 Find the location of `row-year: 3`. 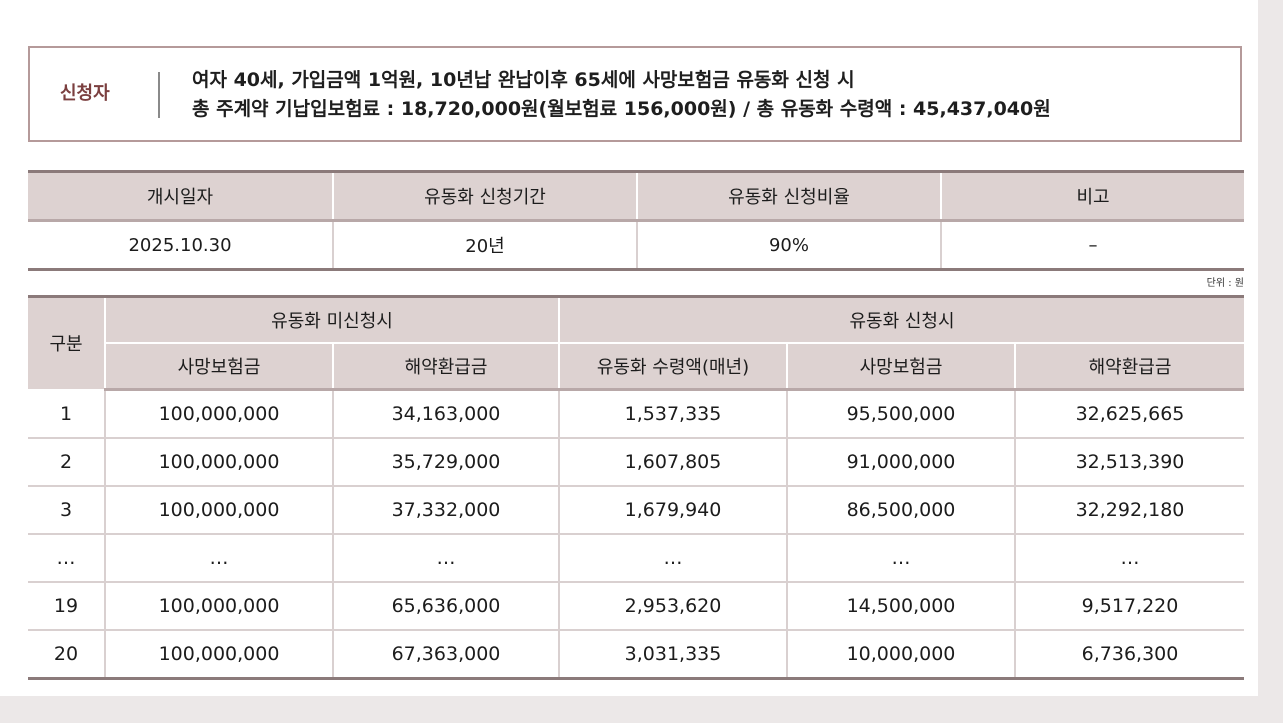

row-year: 3 is located at coordinates (67, 510).